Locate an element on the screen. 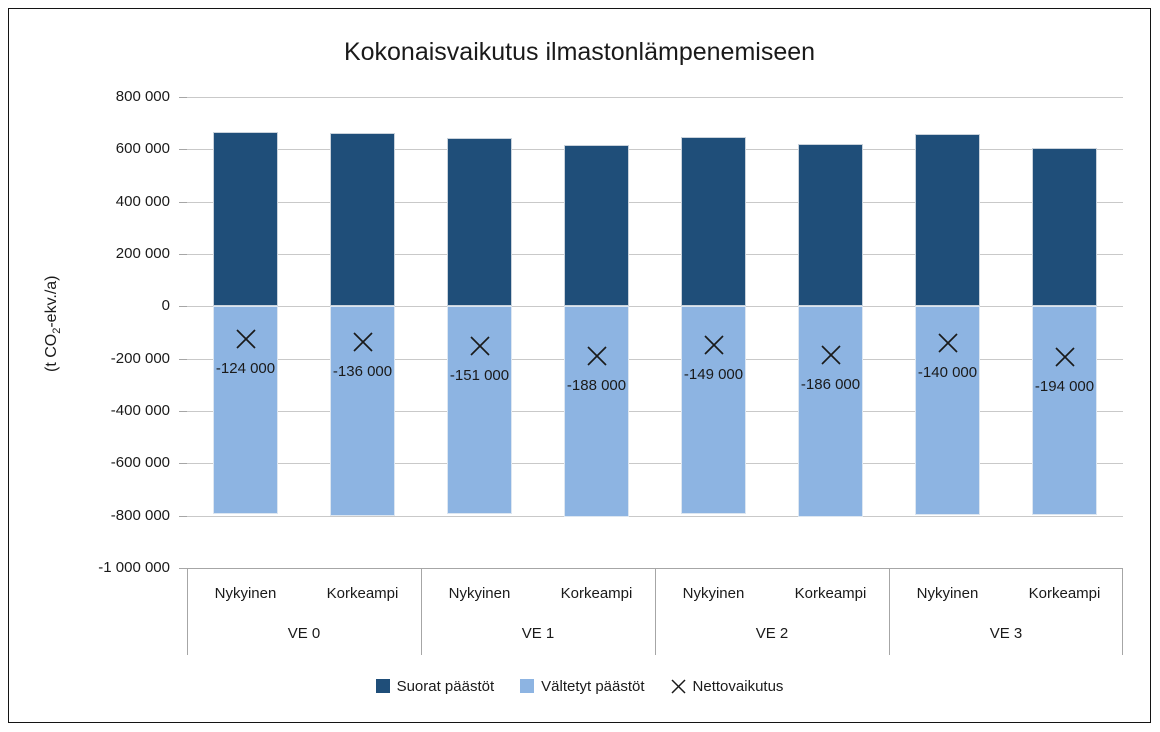 The width and height of the screenshot is (1160, 732). legend-item: Vältetyt päästöt is located at coordinates (582, 686).